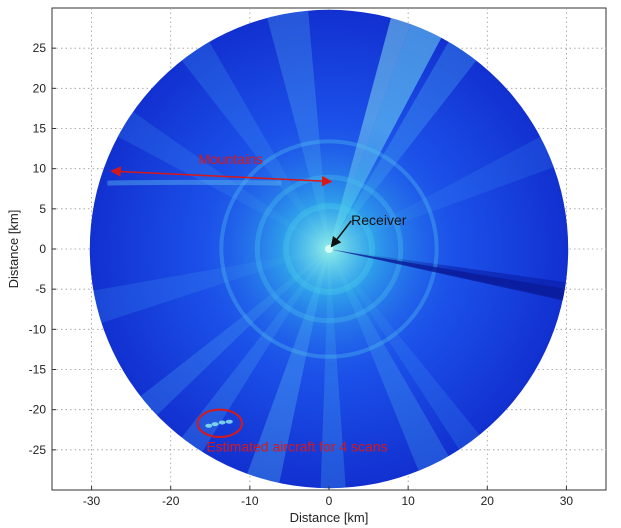 The image size is (621, 528). What do you see at coordinates (40, 88) in the screenshot?
I see `y-tick-label: 20` at bounding box center [40, 88].